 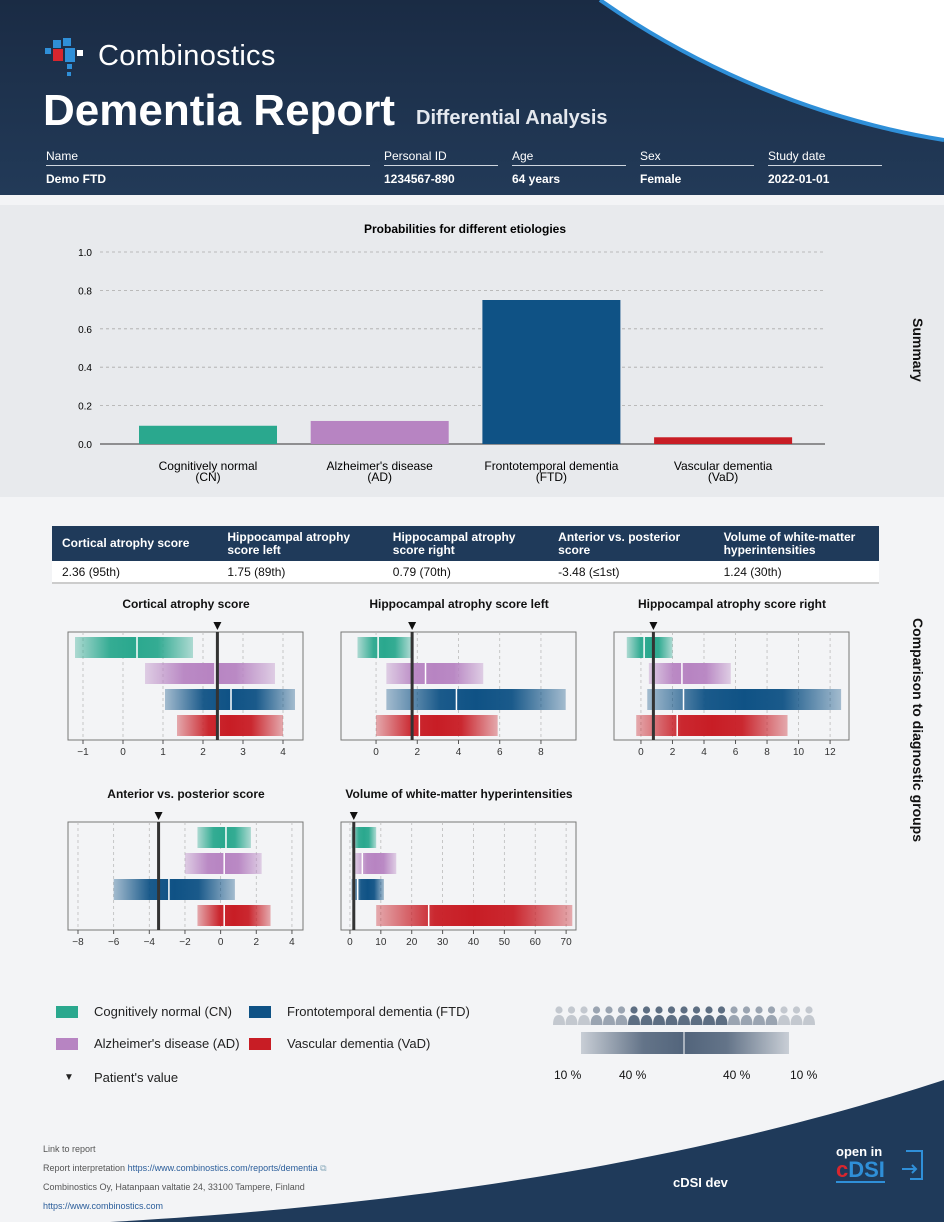 What do you see at coordinates (723, 440) in the screenshot?
I see `bar-vad` at bounding box center [723, 440].